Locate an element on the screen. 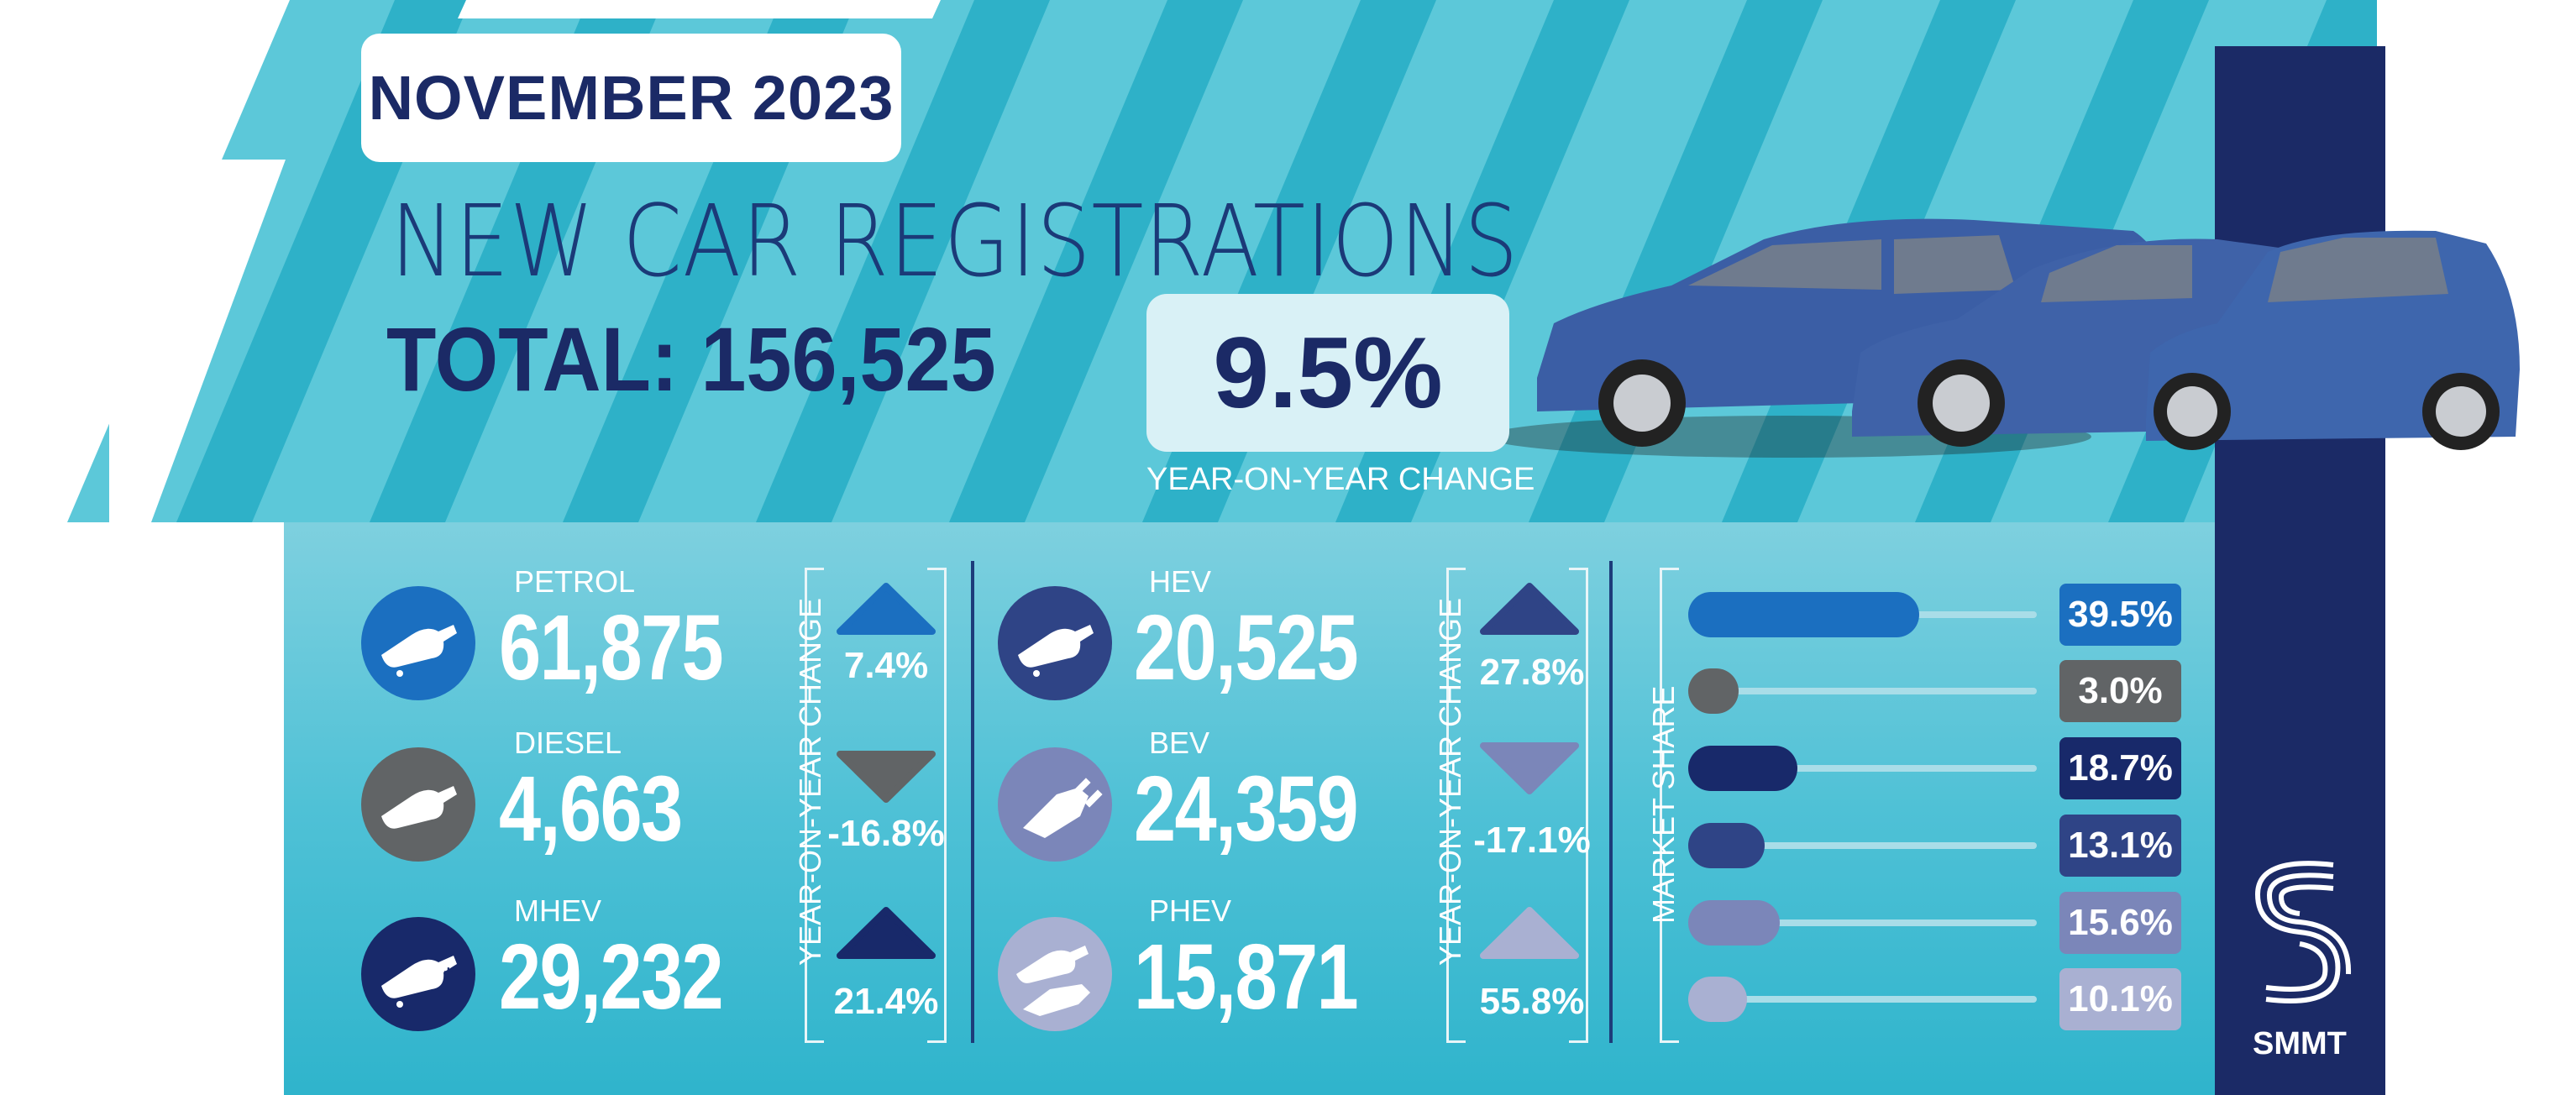 Image resolution: width=2576 pixels, height=1095 pixels. yoy-caption: YEAR-ON-YEAR CHANGE is located at coordinates (1340, 479).